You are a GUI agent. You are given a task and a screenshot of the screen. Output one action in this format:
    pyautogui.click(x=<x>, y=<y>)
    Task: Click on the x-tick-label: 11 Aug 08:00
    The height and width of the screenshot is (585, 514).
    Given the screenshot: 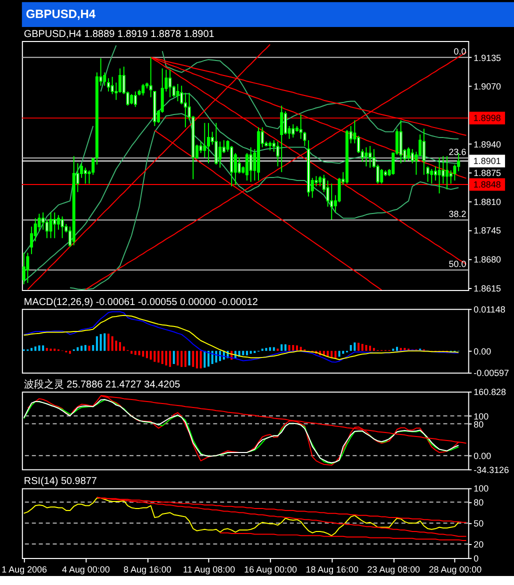 What is the action you would take?
    pyautogui.click(x=209, y=569)
    